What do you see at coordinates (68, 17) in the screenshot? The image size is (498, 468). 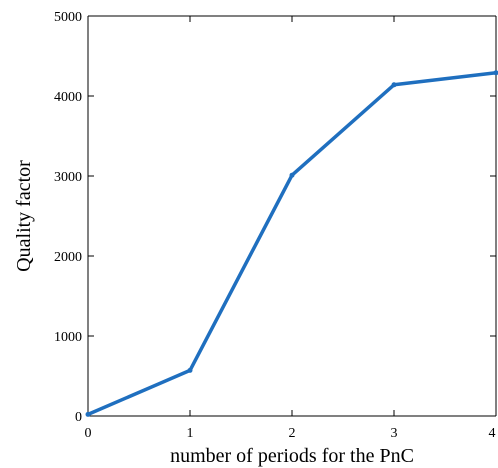 I see `y-tick-label: 5000` at bounding box center [68, 17].